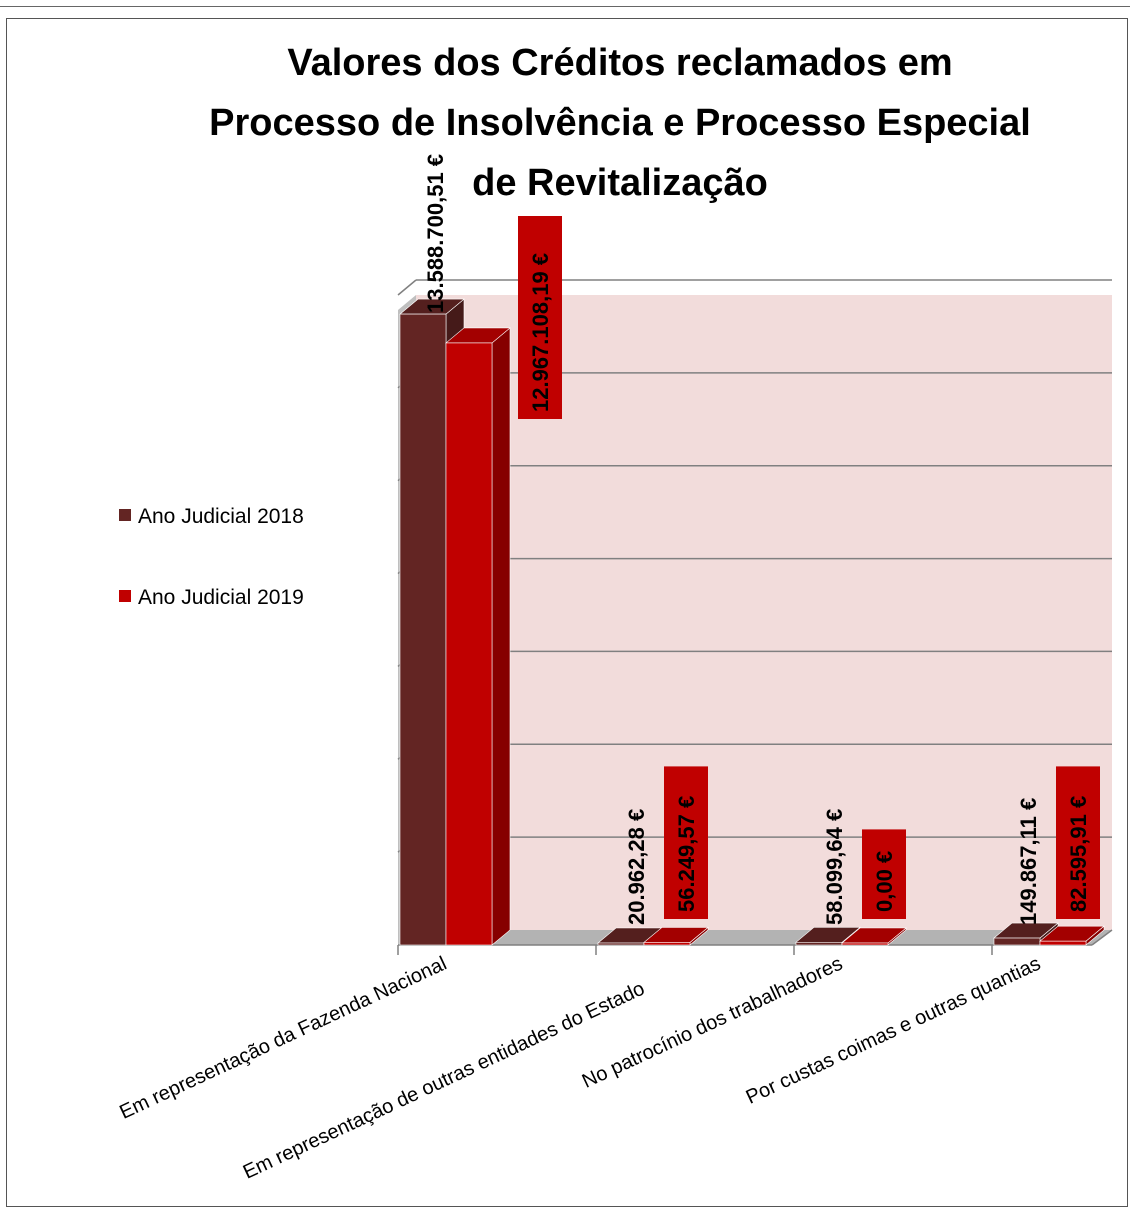 The width and height of the screenshot is (1130, 1209). I want to click on legend-item-2019: Ano Judicial 2019, so click(211, 597).